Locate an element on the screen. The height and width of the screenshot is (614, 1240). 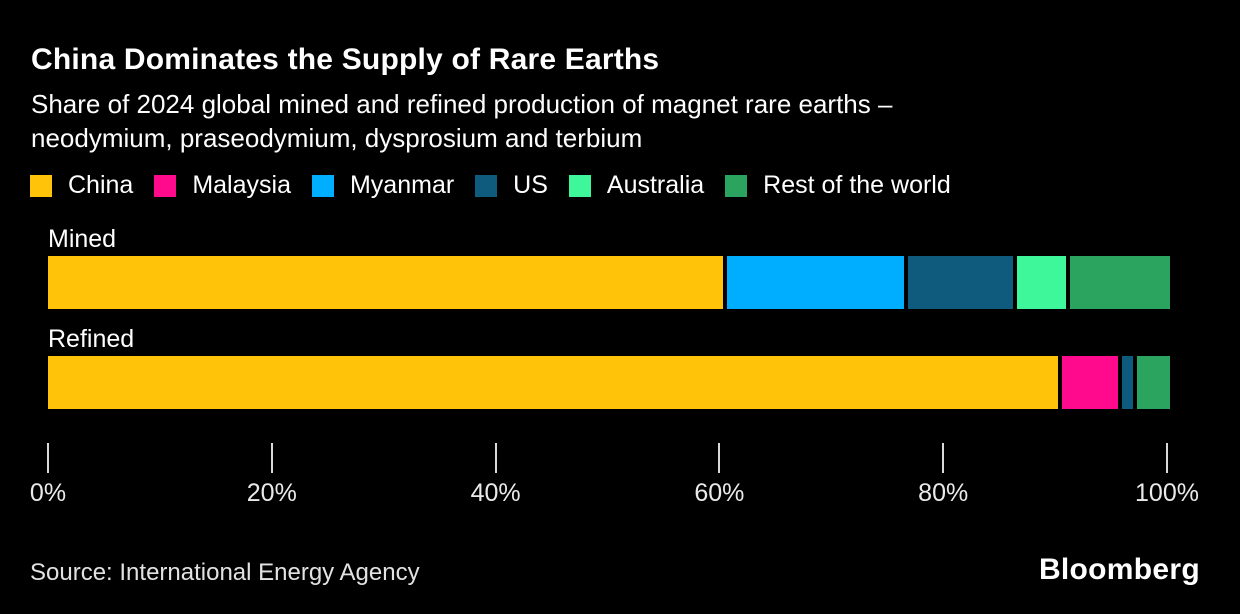
legend-label: Rest of the world is located at coordinates (857, 185).